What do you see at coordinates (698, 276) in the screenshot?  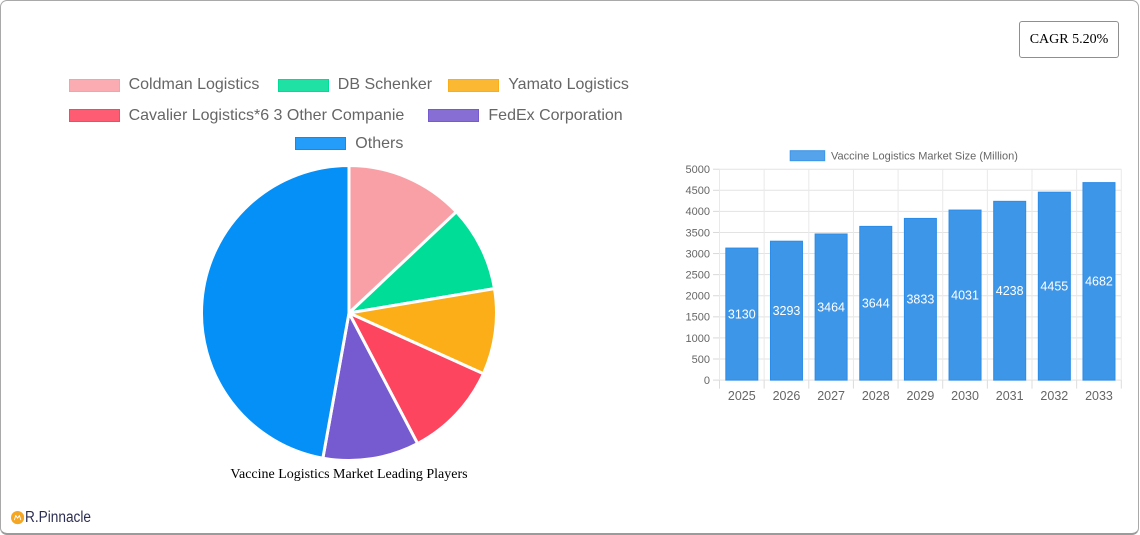 I see `svg-text: 2500` at bounding box center [698, 276].